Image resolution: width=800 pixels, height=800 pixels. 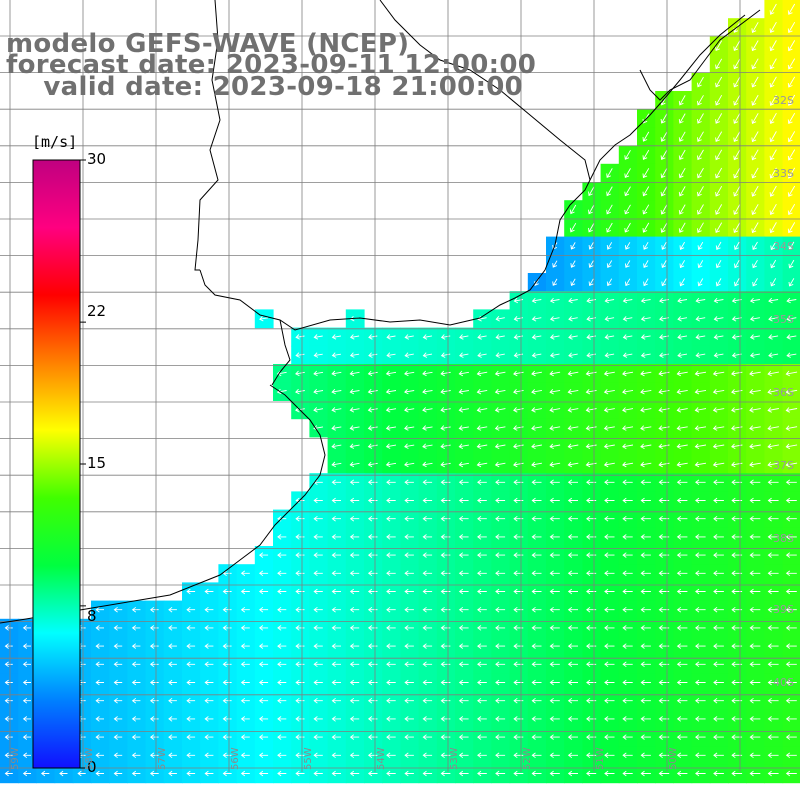 What do you see at coordinates (97, 311) in the screenshot?
I see `colorbar-tick-label: 22` at bounding box center [97, 311].